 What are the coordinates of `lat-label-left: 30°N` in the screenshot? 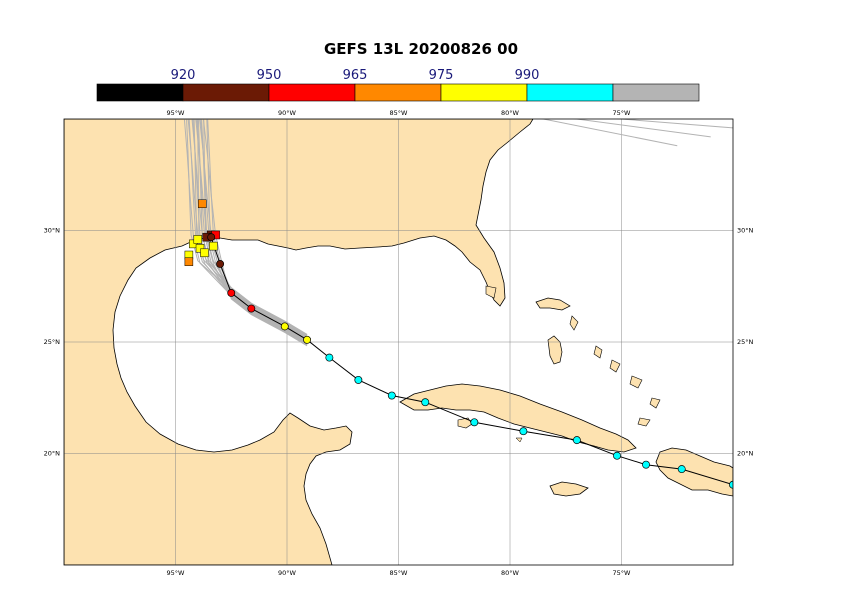 It's located at (52, 231).